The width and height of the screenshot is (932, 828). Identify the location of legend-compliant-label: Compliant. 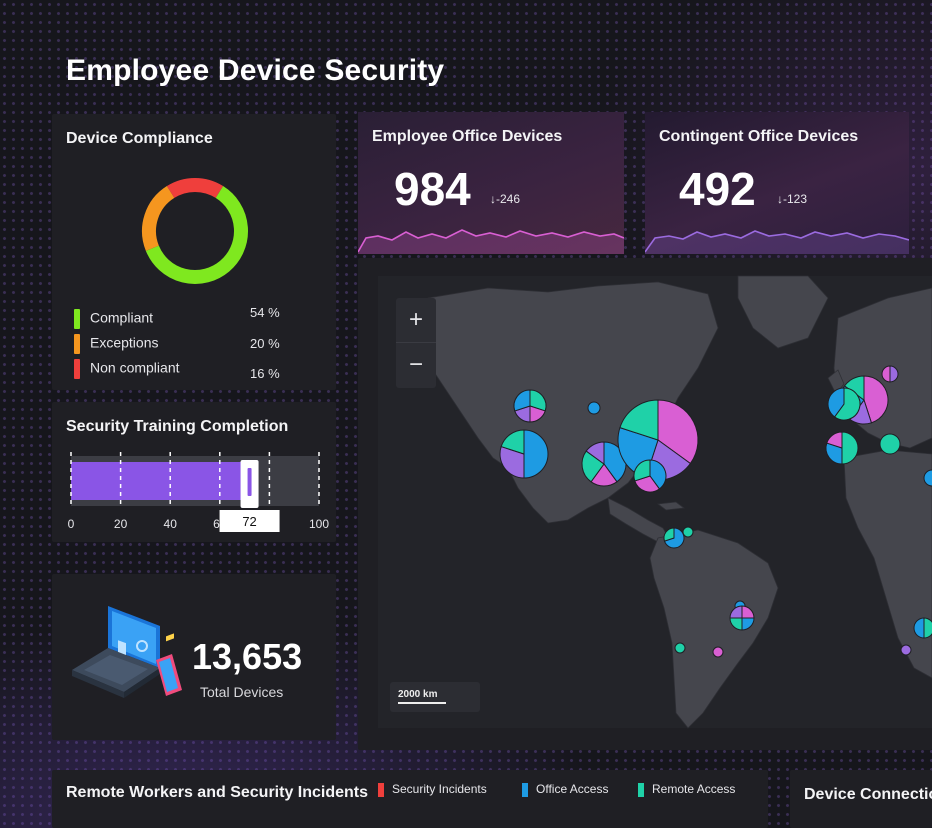
(122, 317).